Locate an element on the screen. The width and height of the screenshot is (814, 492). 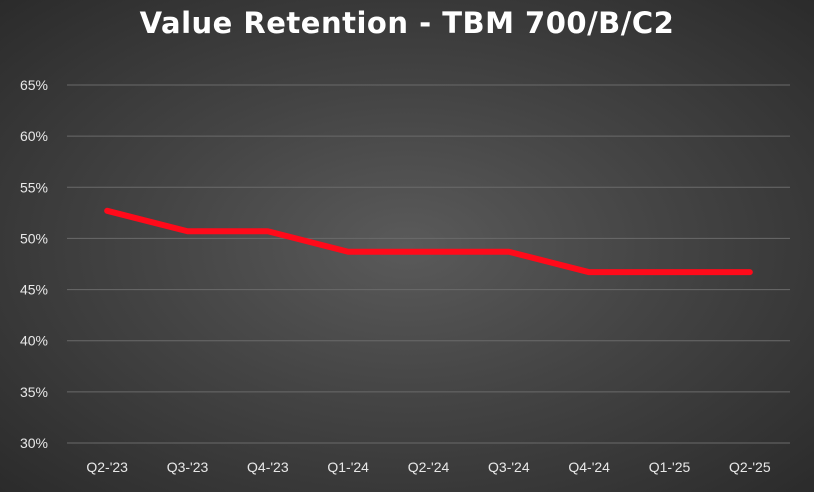
y-tick-label: 55% is located at coordinates (34, 187).